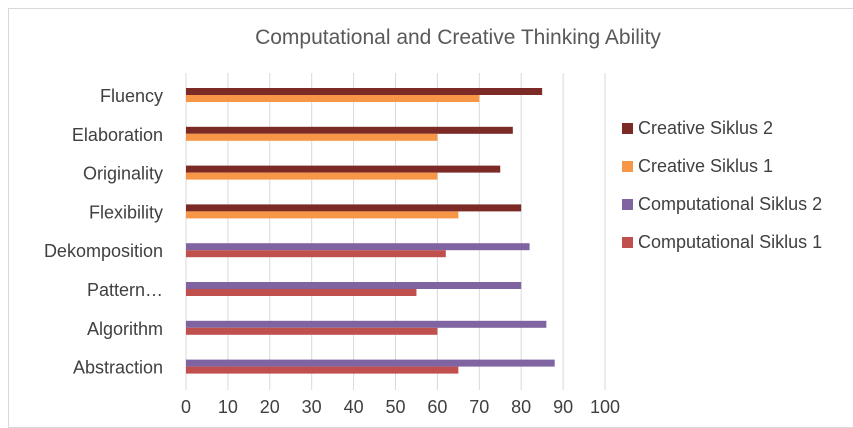  What do you see at coordinates (123, 174) in the screenshot?
I see `category-label: Originality` at bounding box center [123, 174].